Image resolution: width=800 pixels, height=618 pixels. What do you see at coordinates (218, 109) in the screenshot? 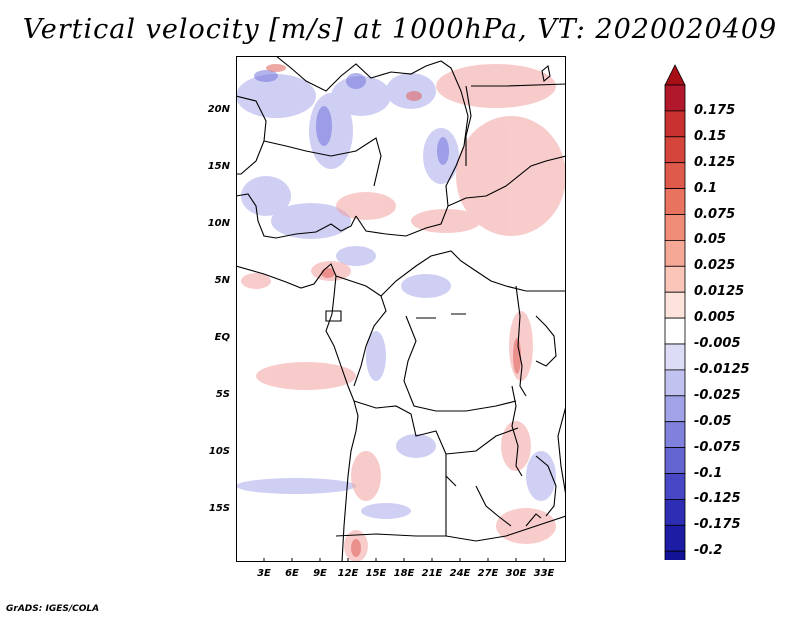
I see `lat-label: 20N` at bounding box center [218, 109].